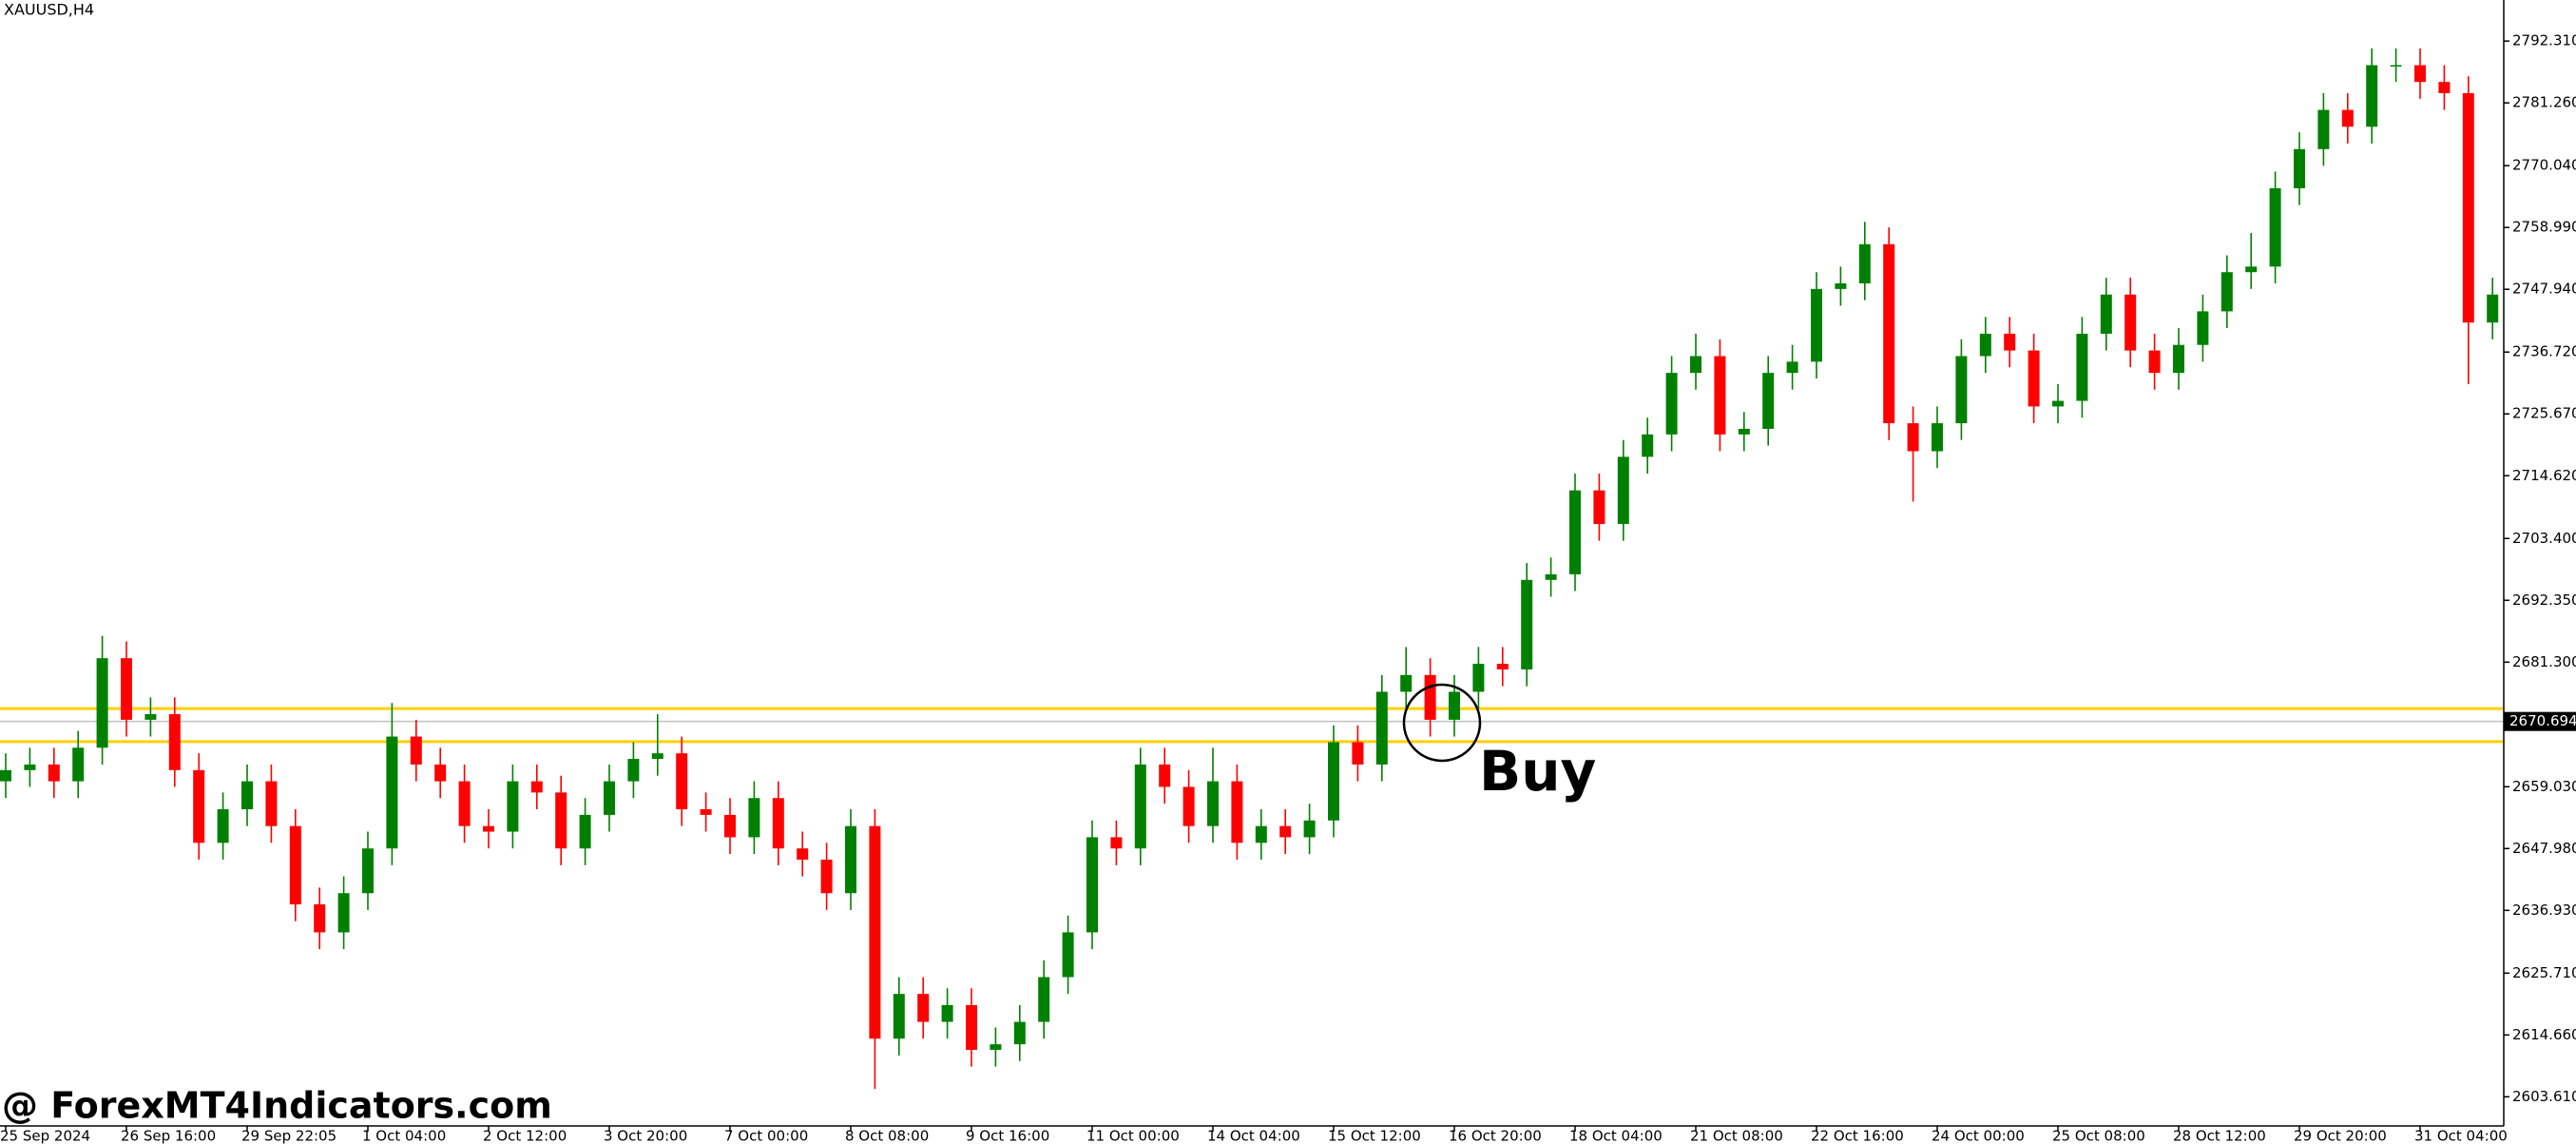 The image size is (2576, 1144). What do you see at coordinates (2544, 1035) in the screenshot?
I see `y-tick-label: 2614.660` at bounding box center [2544, 1035].